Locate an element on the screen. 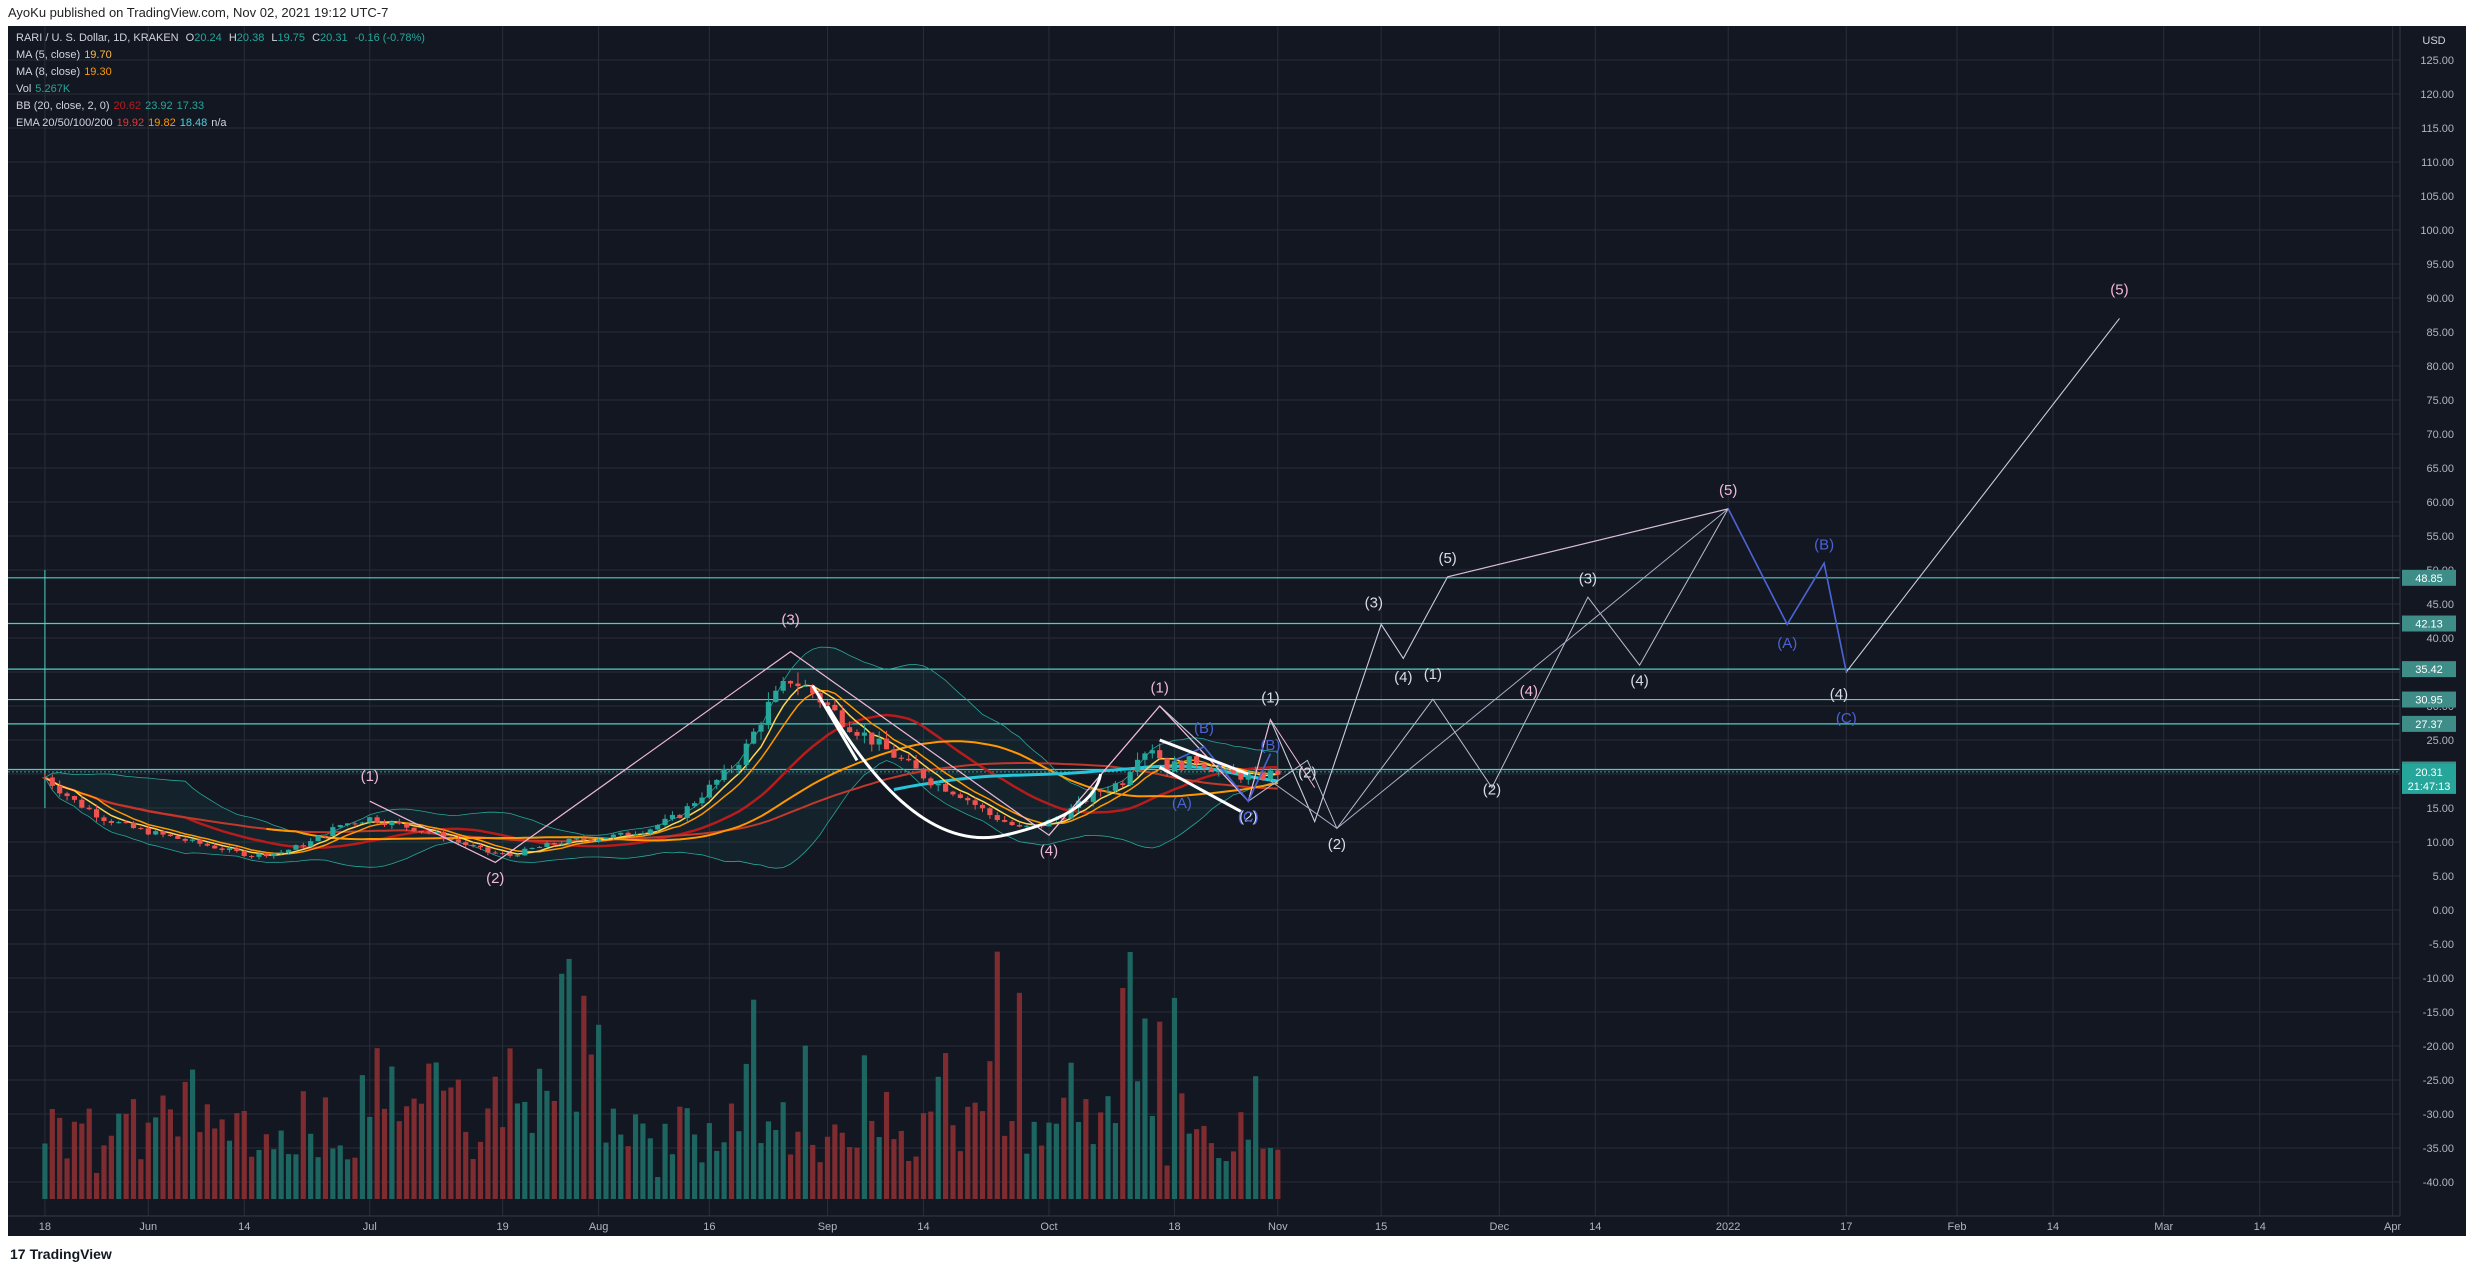 The image size is (2474, 1274). legend-ma8-row: MA (8, close) 19.30 is located at coordinates (220, 72).